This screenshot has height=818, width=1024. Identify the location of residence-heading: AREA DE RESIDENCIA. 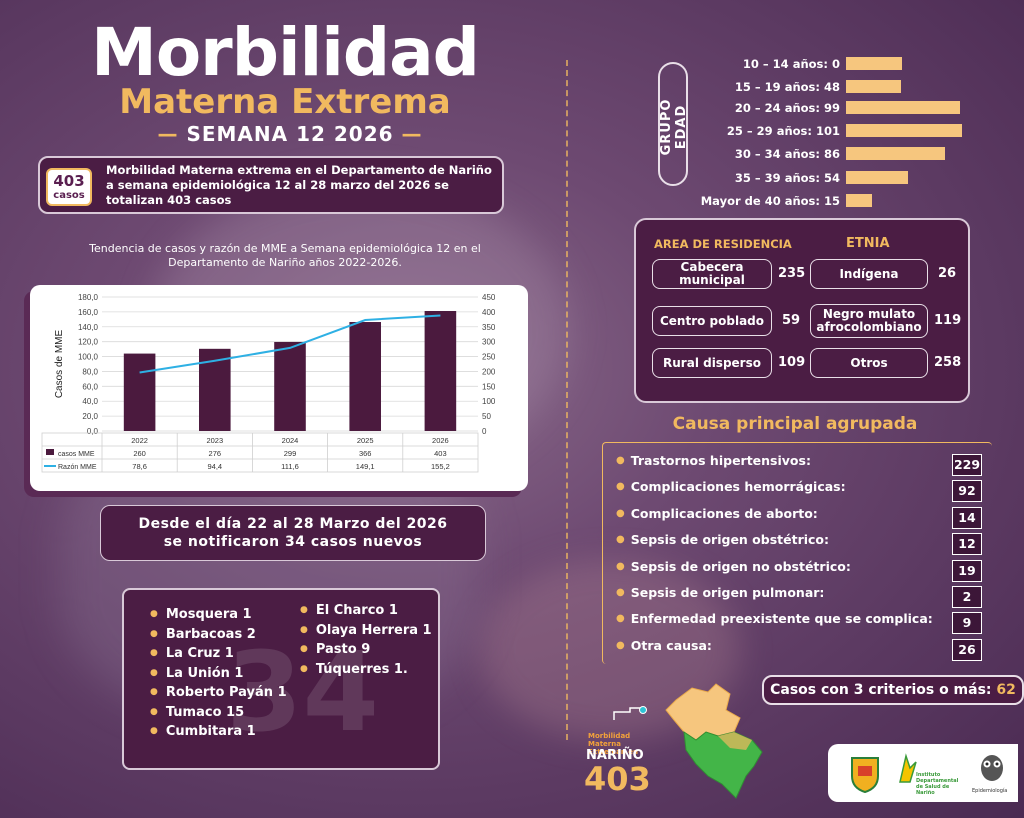
(723, 244).